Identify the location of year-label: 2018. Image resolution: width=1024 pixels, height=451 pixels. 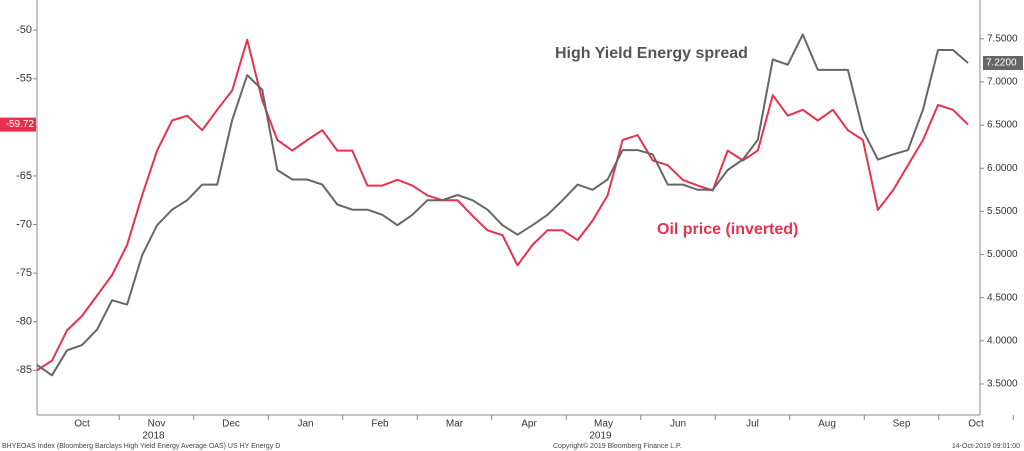
(153, 436).